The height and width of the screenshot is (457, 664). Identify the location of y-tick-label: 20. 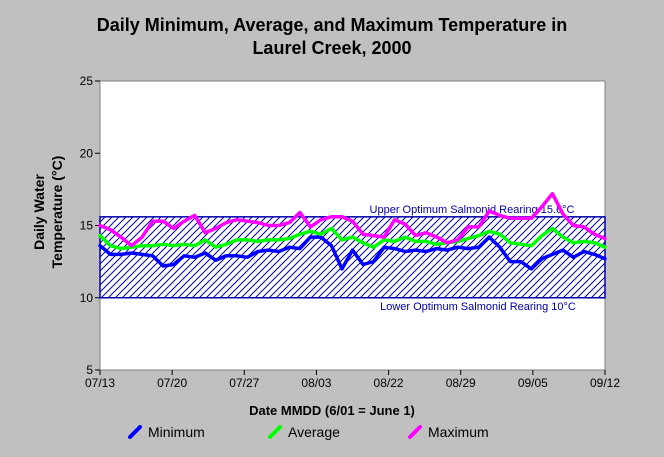
(87, 153).